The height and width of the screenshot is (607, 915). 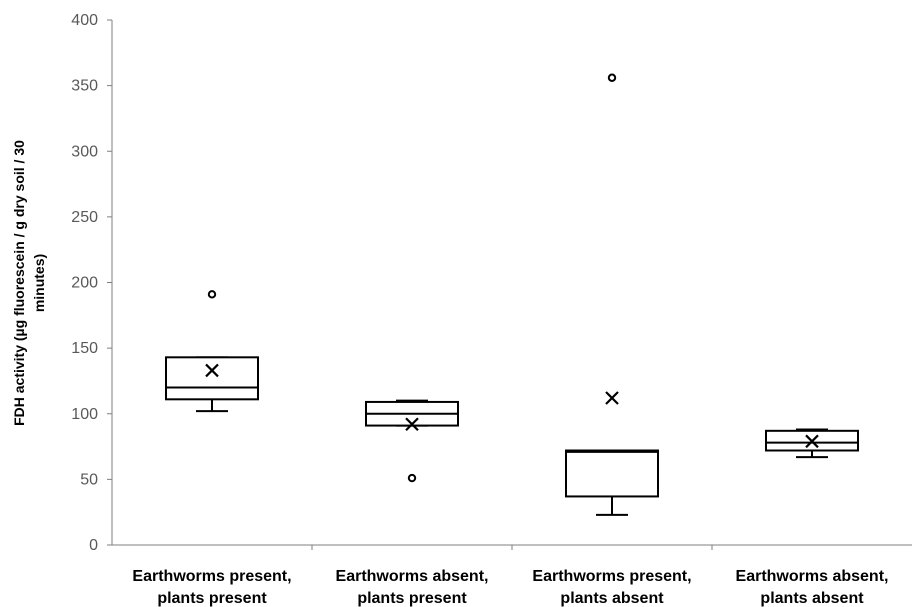 What do you see at coordinates (84, 217) in the screenshot?
I see `y-tick-label: 250` at bounding box center [84, 217].